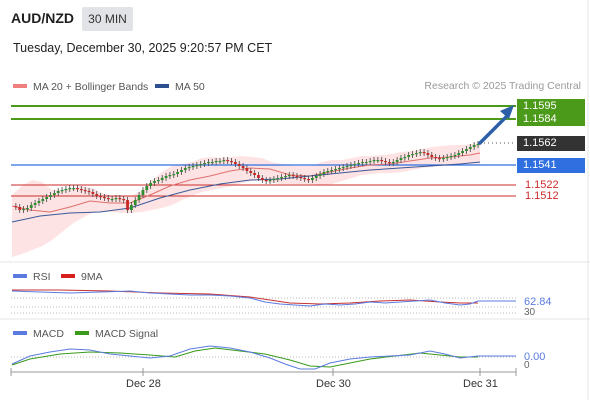 Image resolution: width=590 pixels, height=400 pixels. I want to click on legend-item-ma50: MA 50, so click(180, 87).